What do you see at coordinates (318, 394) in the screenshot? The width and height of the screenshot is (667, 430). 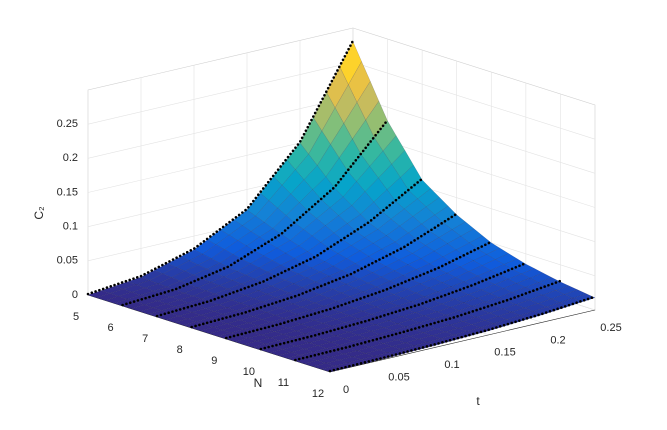 I see `x-tick-label: 12` at bounding box center [318, 394].